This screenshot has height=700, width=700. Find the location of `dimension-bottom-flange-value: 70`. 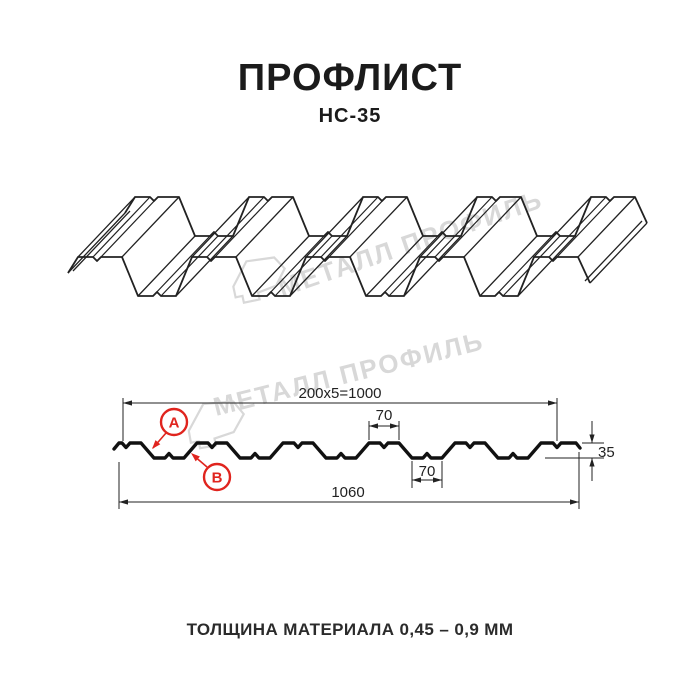

dimension-bottom-flange-value: 70 is located at coordinates (427, 471).